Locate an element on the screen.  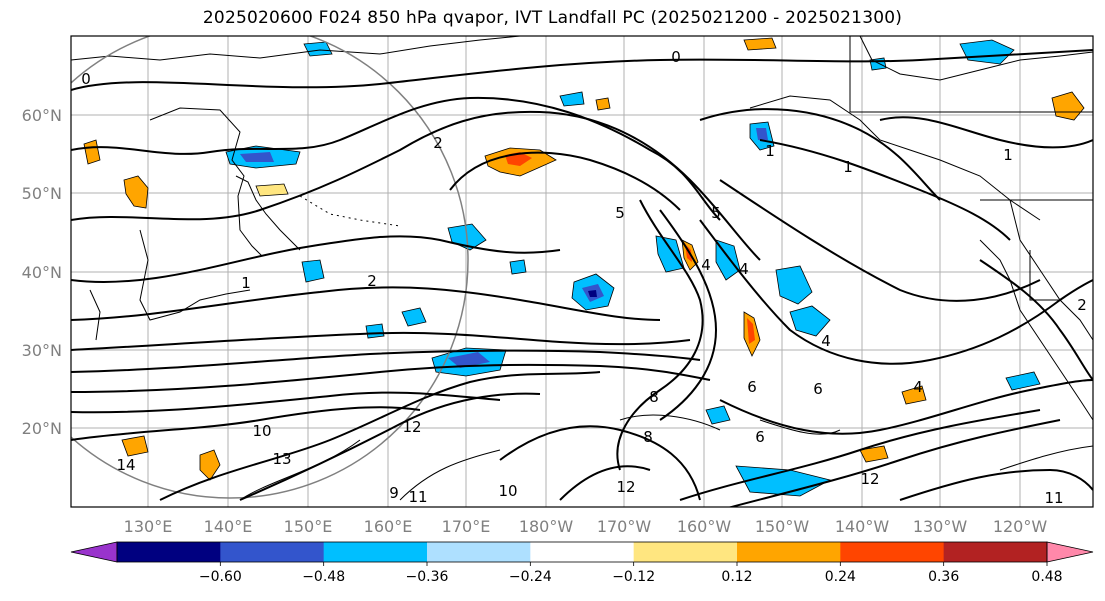
longitude-label: 140°W is located at coordinates (862, 526).